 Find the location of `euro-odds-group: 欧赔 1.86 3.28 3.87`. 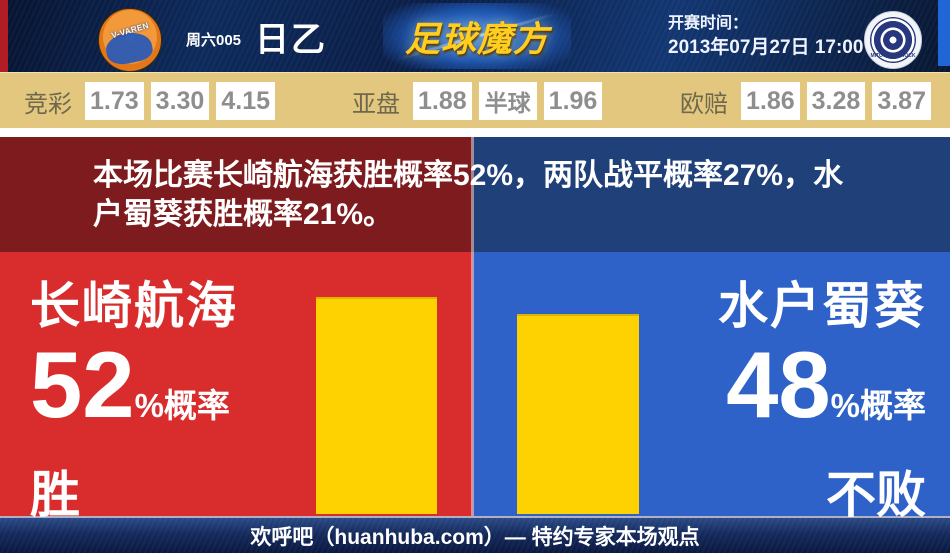

euro-odds-group: 欧赔 1.86 3.28 3.87 is located at coordinates (805, 101).